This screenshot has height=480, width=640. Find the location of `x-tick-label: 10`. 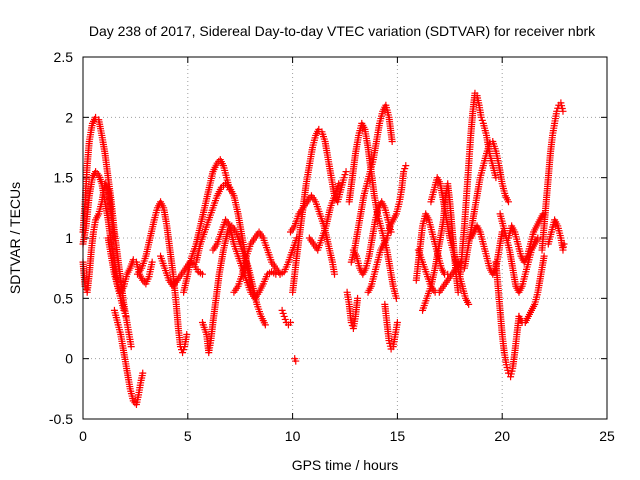

x-tick-label: 10 is located at coordinates (293, 436).